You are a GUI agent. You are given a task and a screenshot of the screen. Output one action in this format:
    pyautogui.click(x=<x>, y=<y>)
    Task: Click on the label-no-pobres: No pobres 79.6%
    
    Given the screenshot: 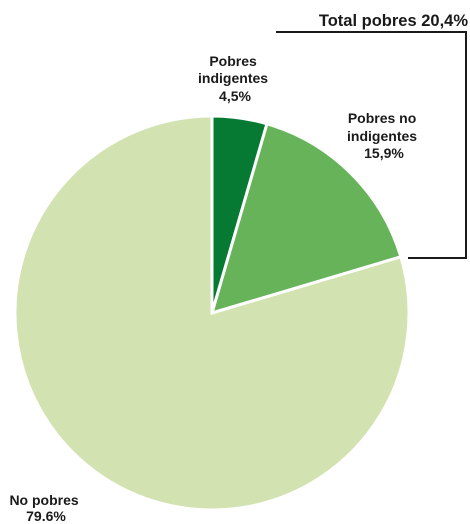 What is the action you would take?
    pyautogui.click(x=45, y=508)
    